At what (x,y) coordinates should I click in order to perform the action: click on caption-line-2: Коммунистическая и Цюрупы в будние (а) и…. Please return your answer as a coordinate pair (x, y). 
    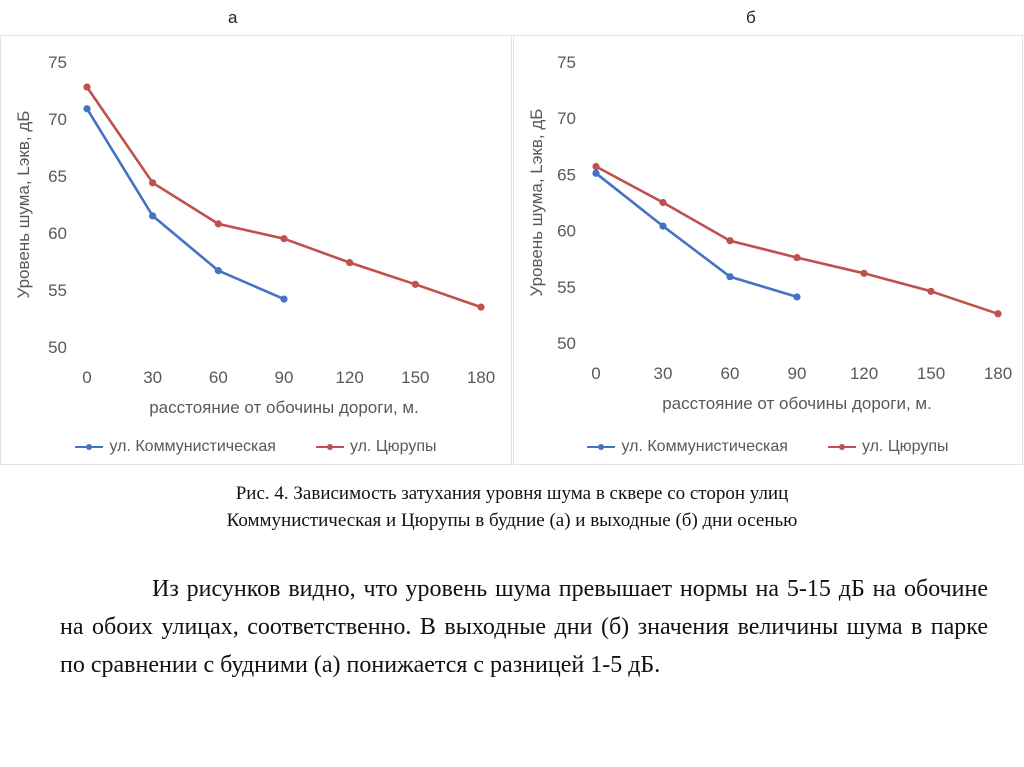
    Looking at the image, I should click on (512, 520).